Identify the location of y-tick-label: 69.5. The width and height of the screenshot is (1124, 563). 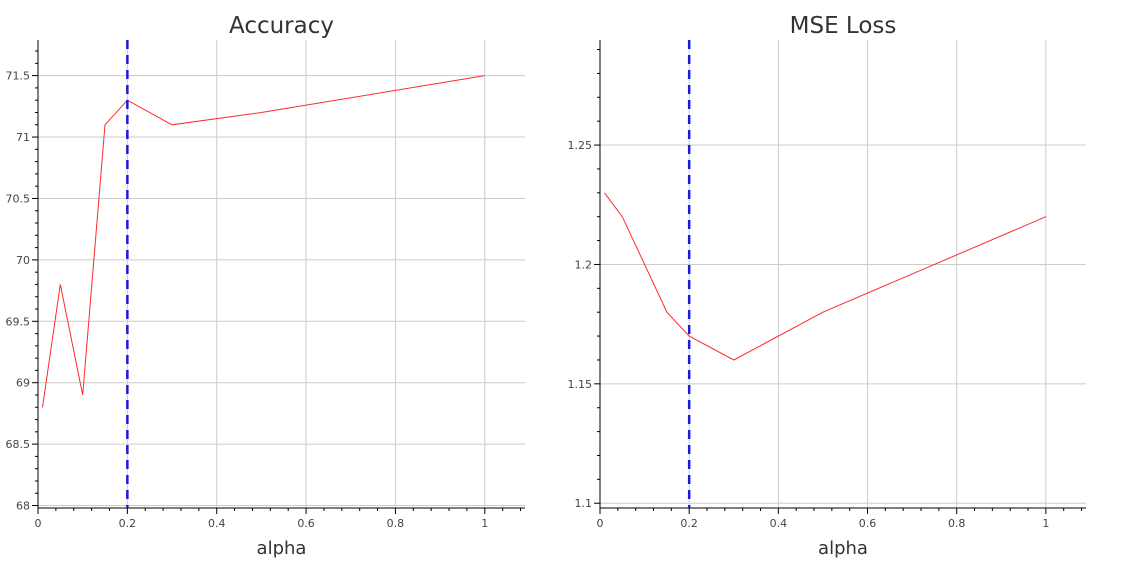
(18, 321).